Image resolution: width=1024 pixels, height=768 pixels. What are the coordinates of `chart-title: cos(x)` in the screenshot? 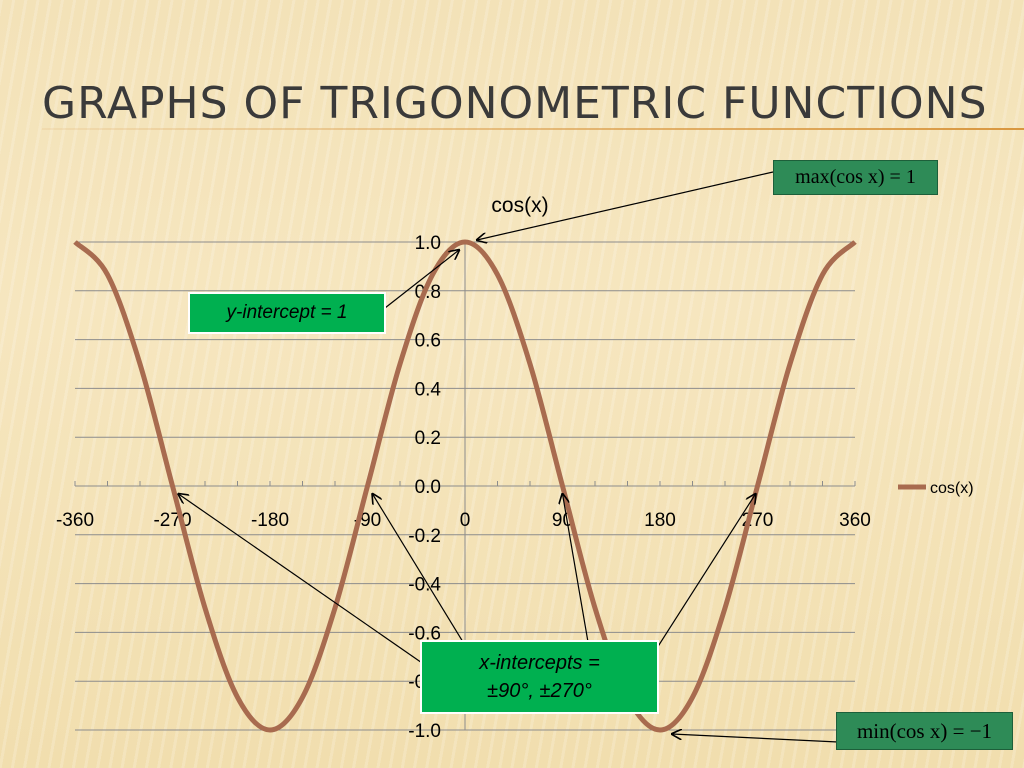 It's located at (519, 205).